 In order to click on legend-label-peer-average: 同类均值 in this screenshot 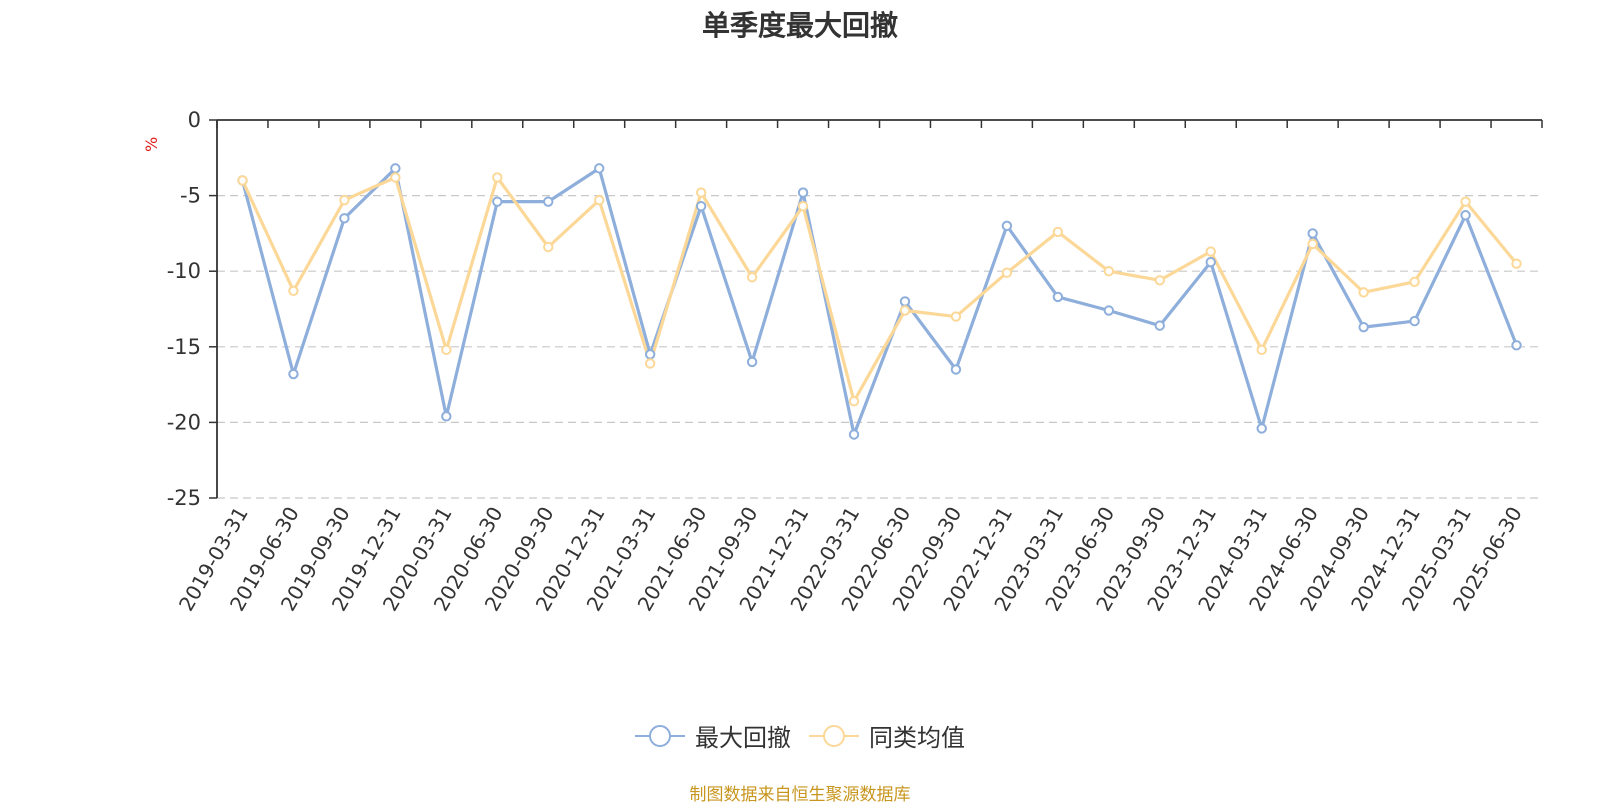, I will do `click(917, 738)`.